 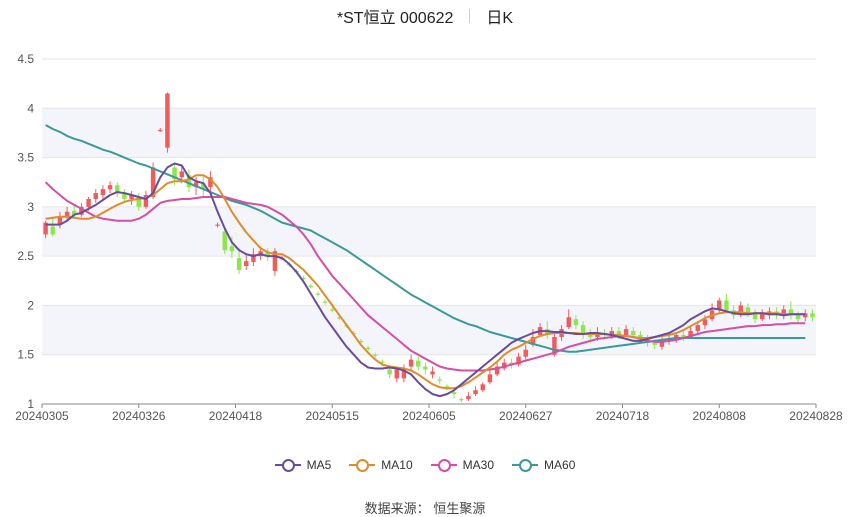 What do you see at coordinates (42, 416) in the screenshot?
I see `x-tick-label: 20240305` at bounding box center [42, 416].